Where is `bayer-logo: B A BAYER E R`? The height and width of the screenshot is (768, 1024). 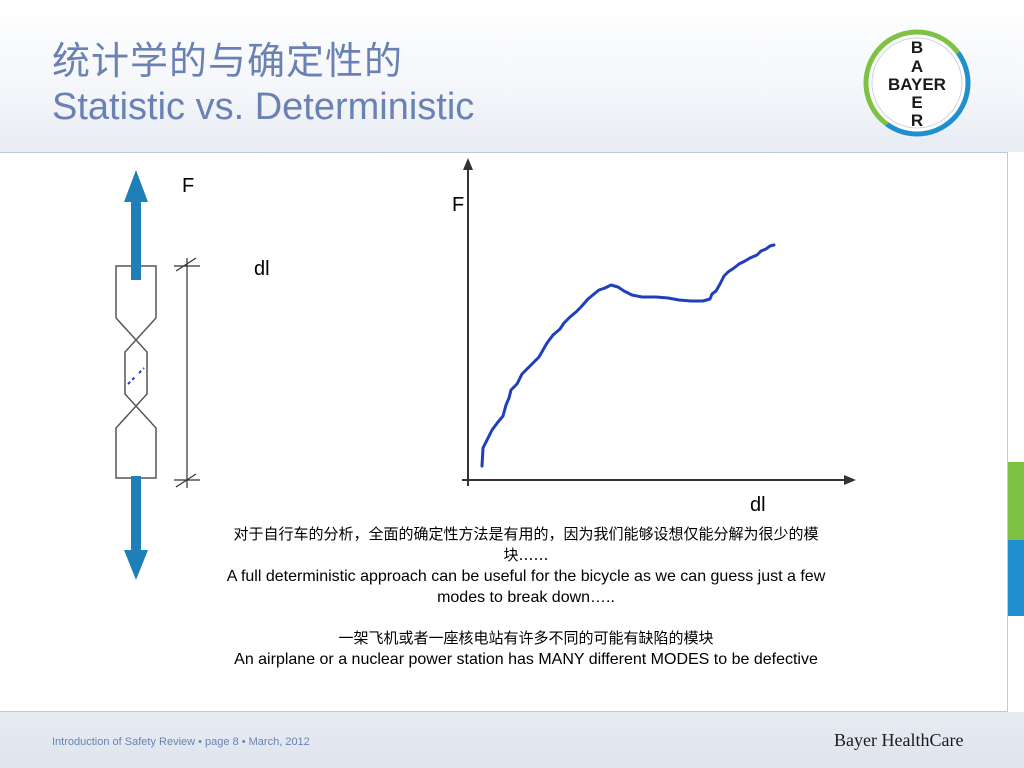 bayer-logo: B A BAYER E R is located at coordinates (917, 83).